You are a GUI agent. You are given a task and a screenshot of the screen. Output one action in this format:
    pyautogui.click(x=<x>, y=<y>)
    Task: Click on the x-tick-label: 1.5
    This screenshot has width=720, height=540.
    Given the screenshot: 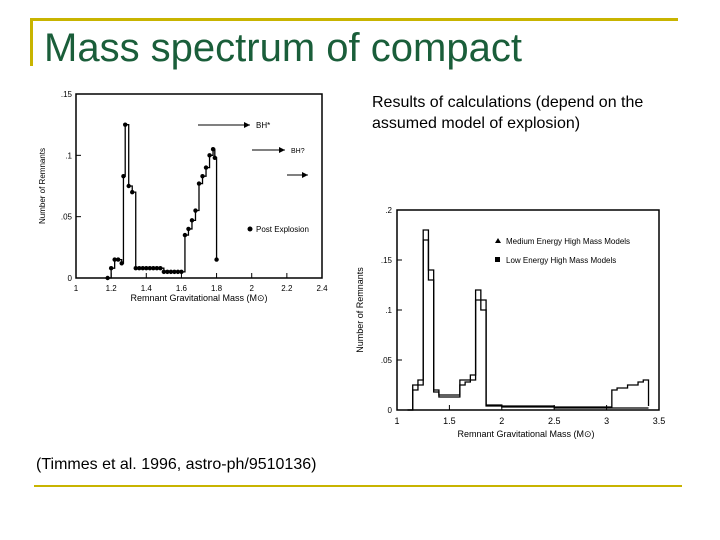 What is the action you would take?
    pyautogui.click(x=449, y=421)
    